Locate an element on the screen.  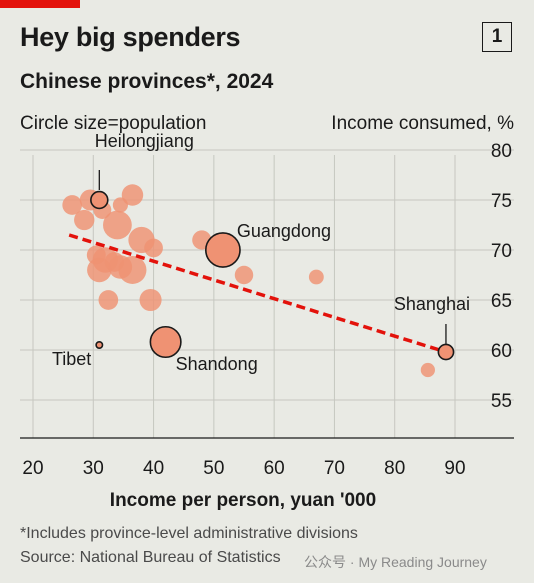
annotation-label: Guangdong is located at coordinates (284, 231).